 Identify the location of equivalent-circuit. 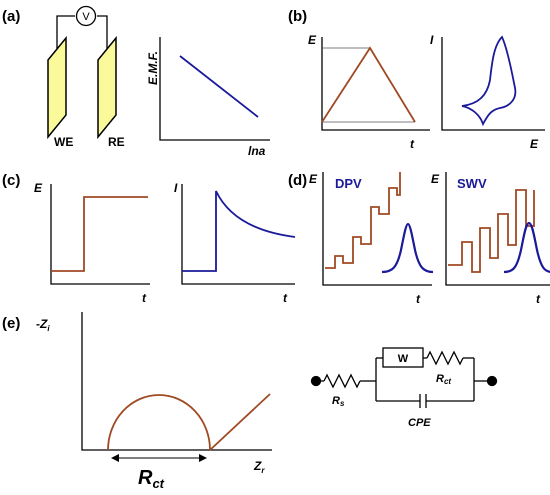
(404, 377).